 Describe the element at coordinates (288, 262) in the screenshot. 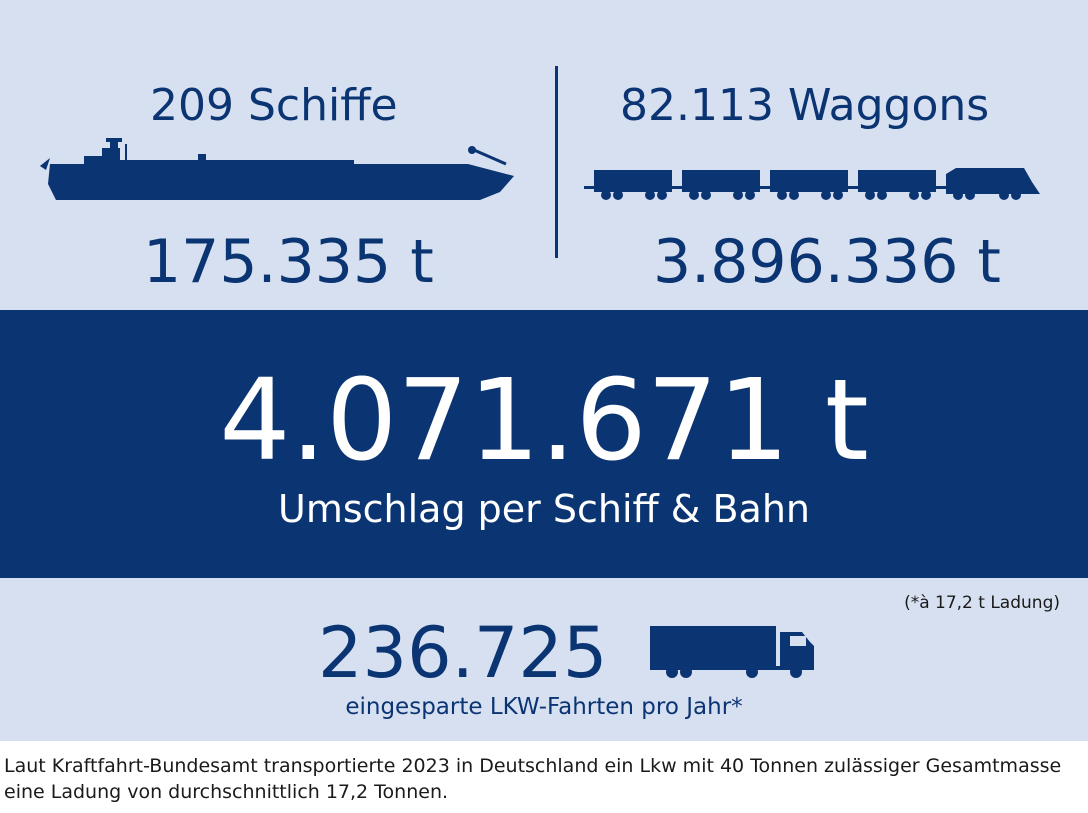

I see `ship-tonnage: 175.335 t` at that location.